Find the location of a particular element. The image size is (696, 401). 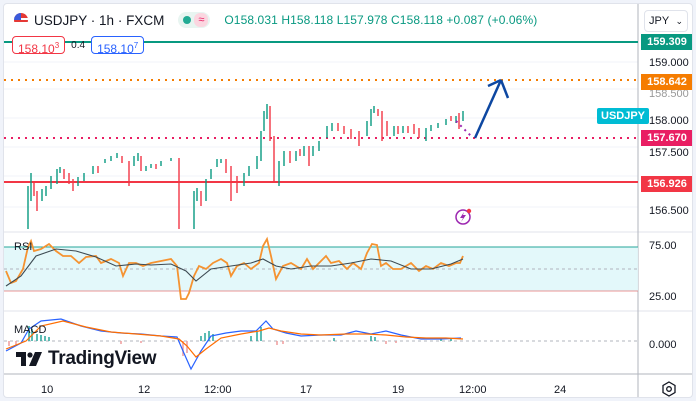

symbol-name: USDJPY · 1h · FXCM is located at coordinates (99, 20).